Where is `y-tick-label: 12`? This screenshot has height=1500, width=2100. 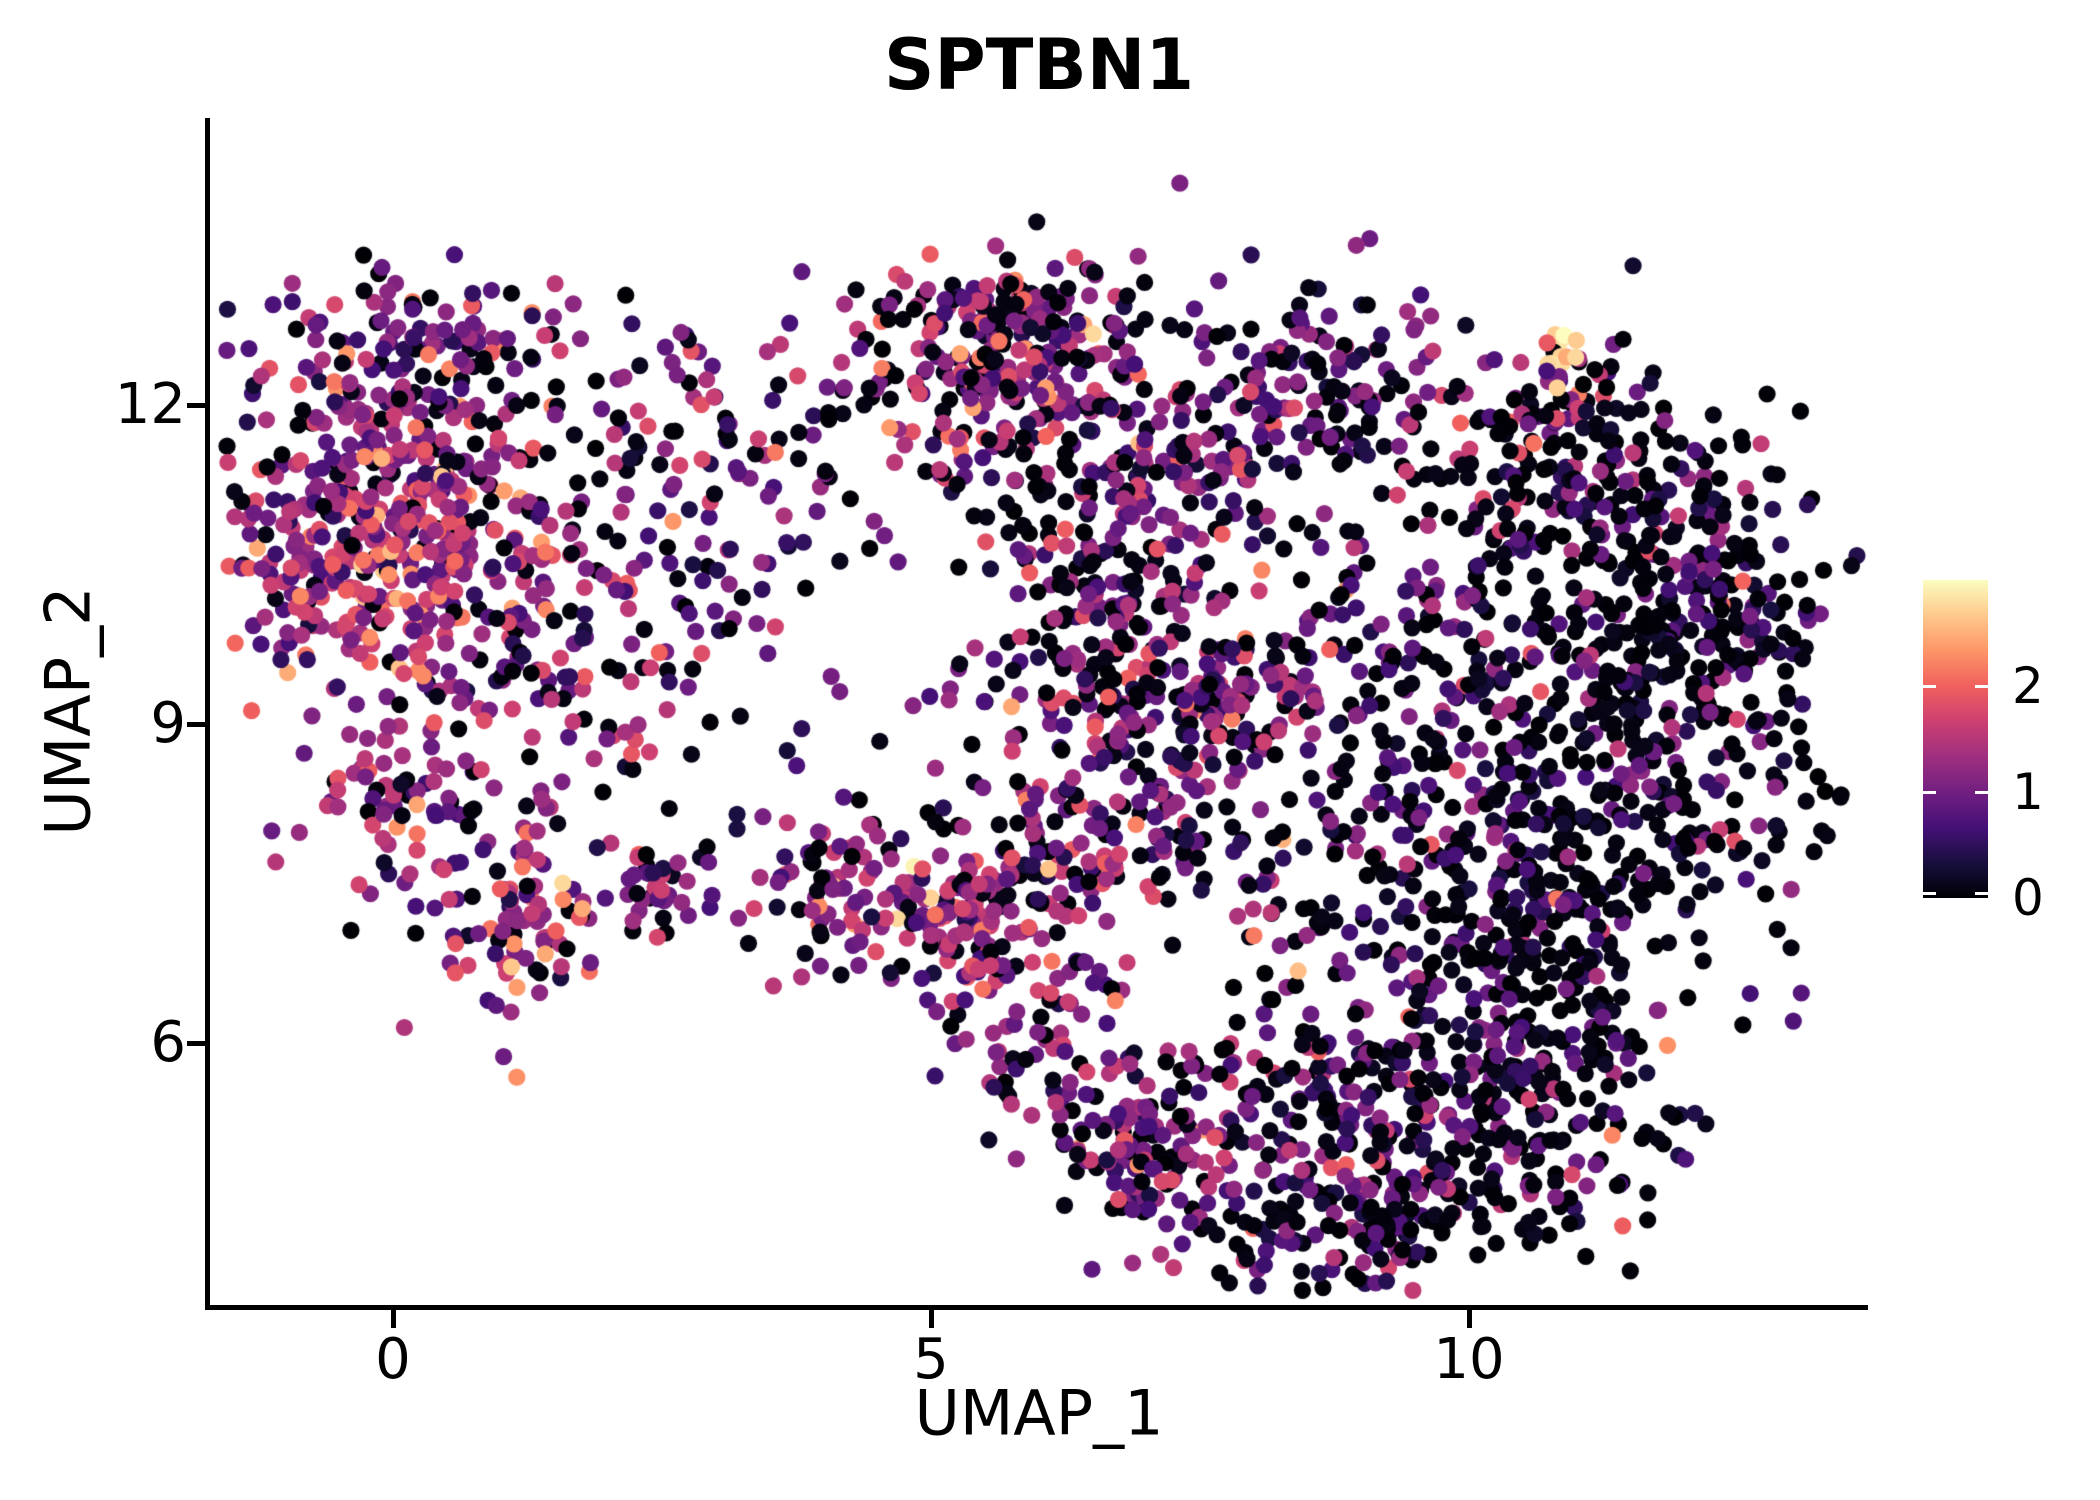
y-tick-label: 12 is located at coordinates (150, 404).